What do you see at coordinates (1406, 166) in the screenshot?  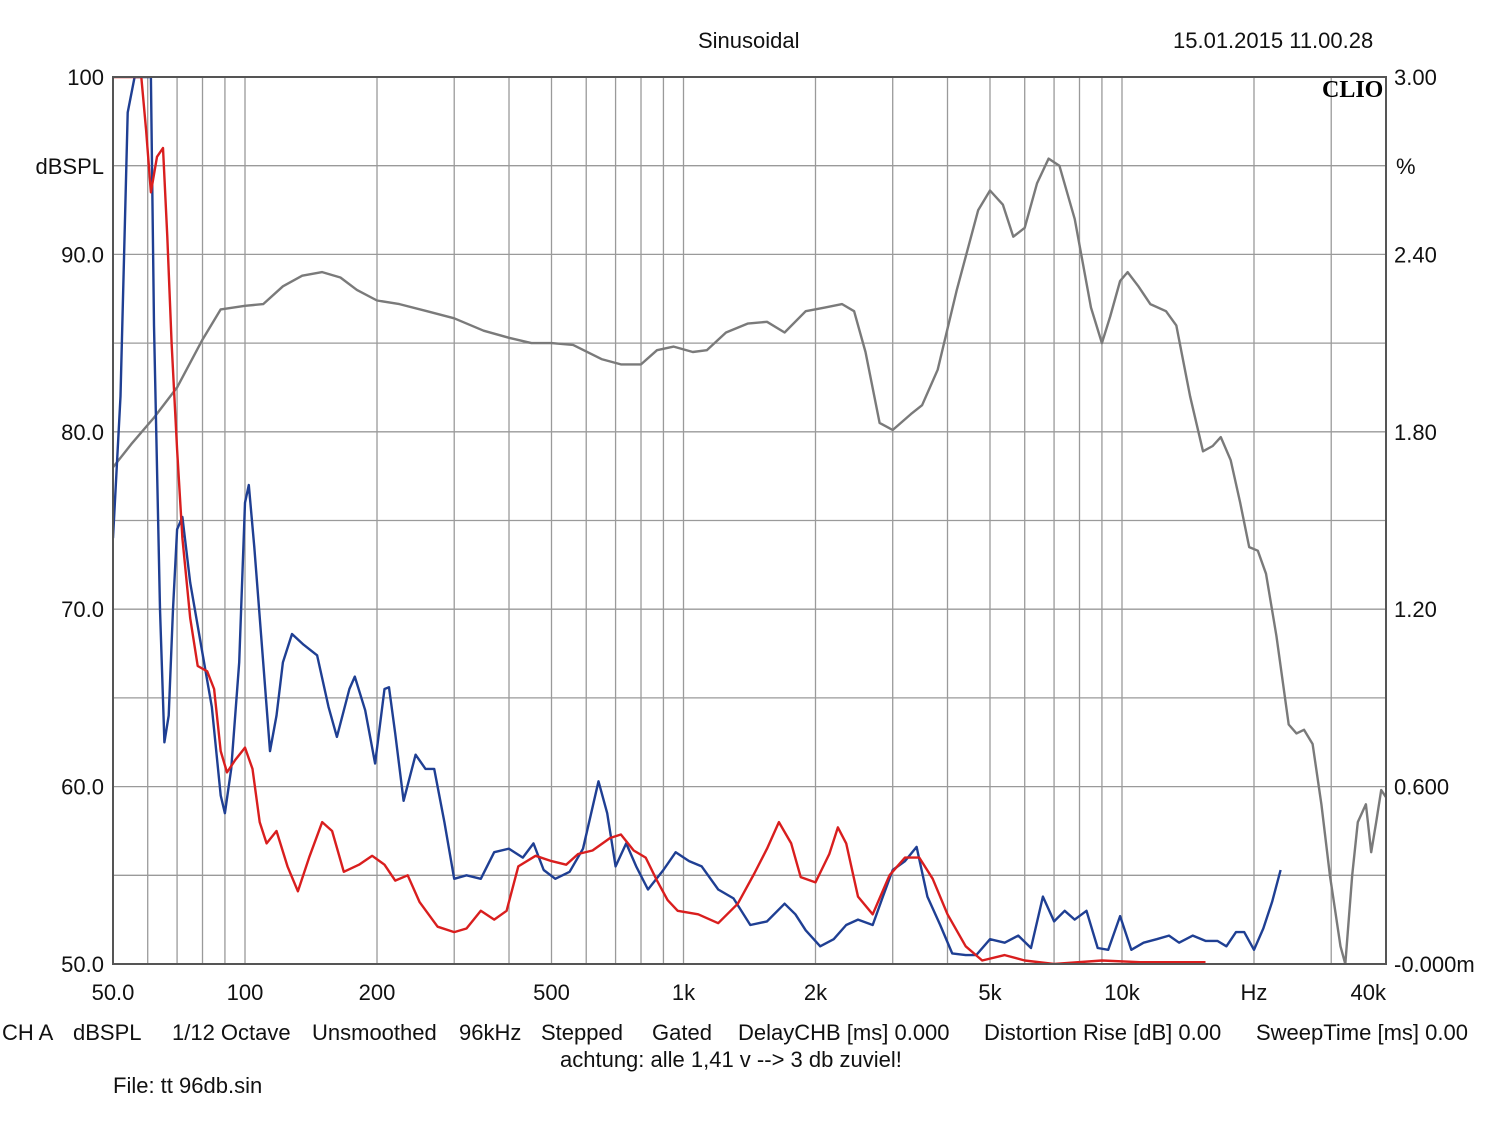 I see `right-axis-unit: %` at bounding box center [1406, 166].